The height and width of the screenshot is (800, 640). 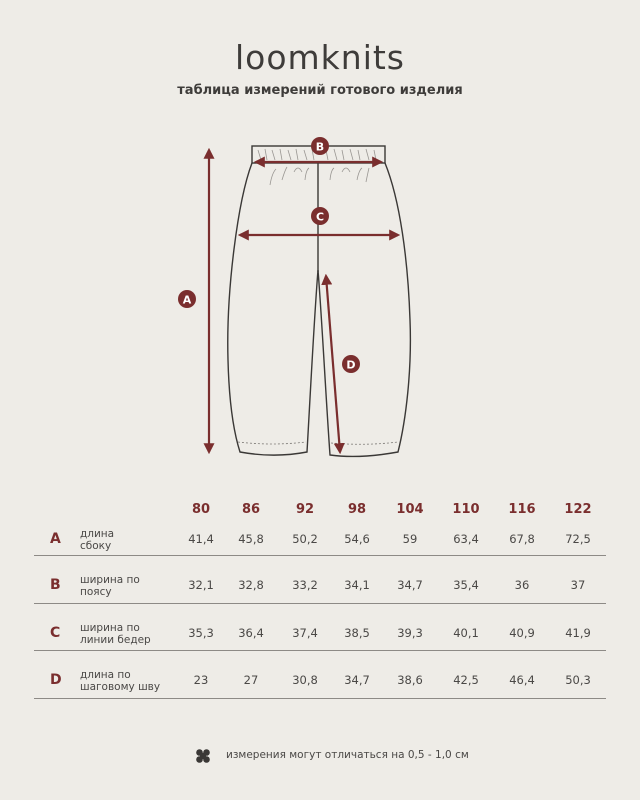 I want to click on row-letter: C, so click(x=55, y=633).